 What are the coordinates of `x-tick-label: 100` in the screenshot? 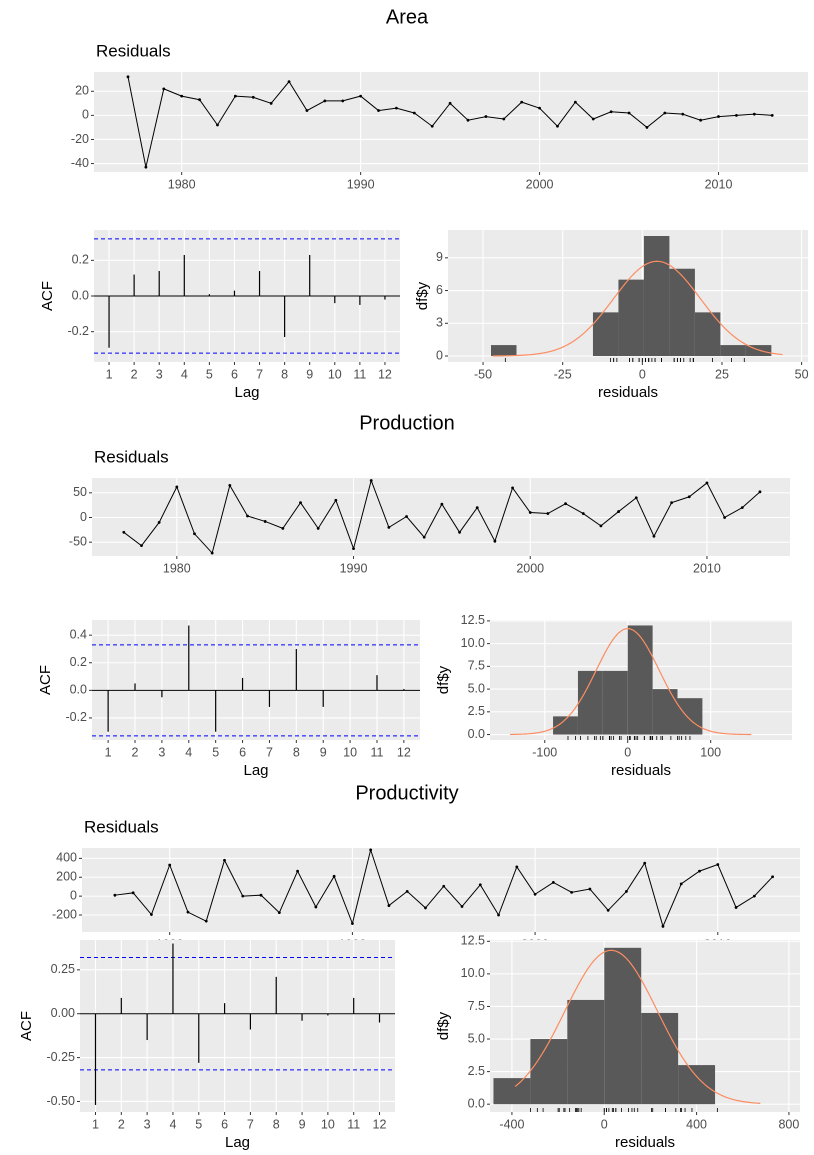 It's located at (710, 752).